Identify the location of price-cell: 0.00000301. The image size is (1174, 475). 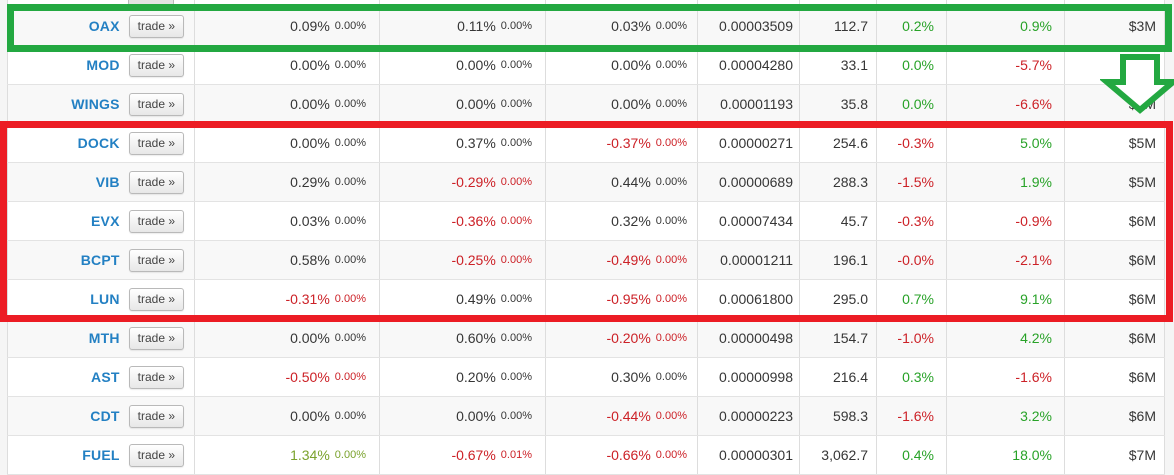
(749, 455).